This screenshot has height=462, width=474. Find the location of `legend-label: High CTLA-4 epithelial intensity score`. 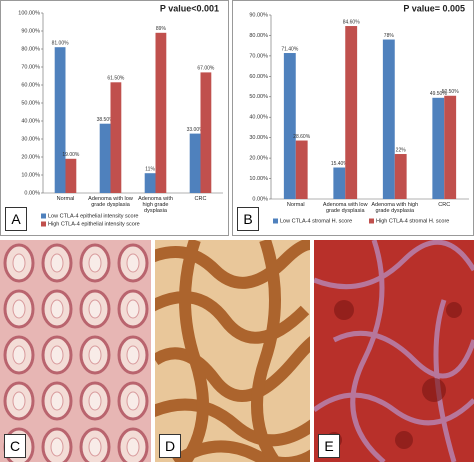

legend-label: High CTLA-4 epithelial intensity score is located at coordinates (94, 224).